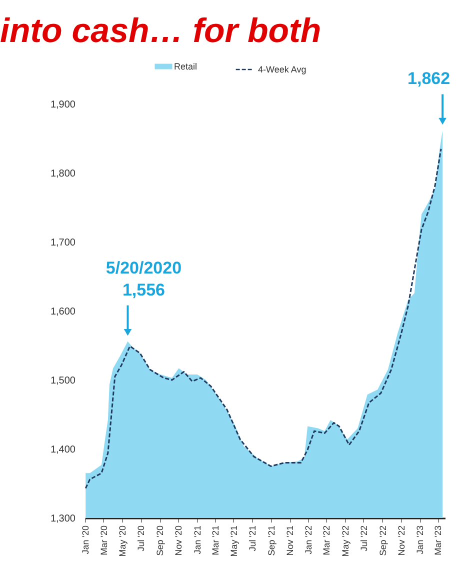 Image resolution: width=466 pixels, height=569 pixels. Describe the element at coordinates (63, 312) in the screenshot. I see `y-tick-label: 1,600` at that location.